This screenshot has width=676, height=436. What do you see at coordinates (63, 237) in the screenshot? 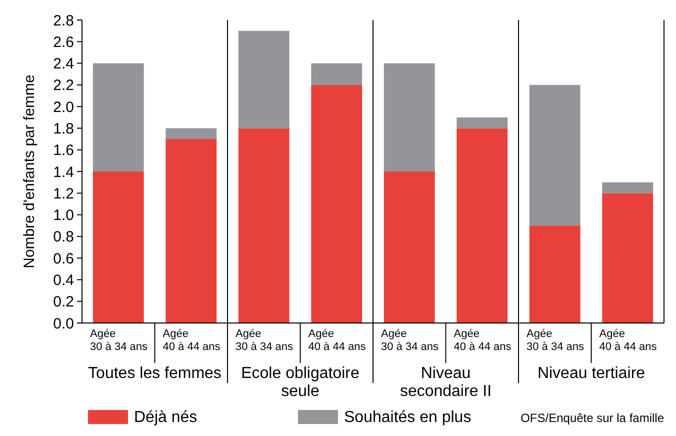
I see `y-tick-label: 0.8` at bounding box center [63, 237].